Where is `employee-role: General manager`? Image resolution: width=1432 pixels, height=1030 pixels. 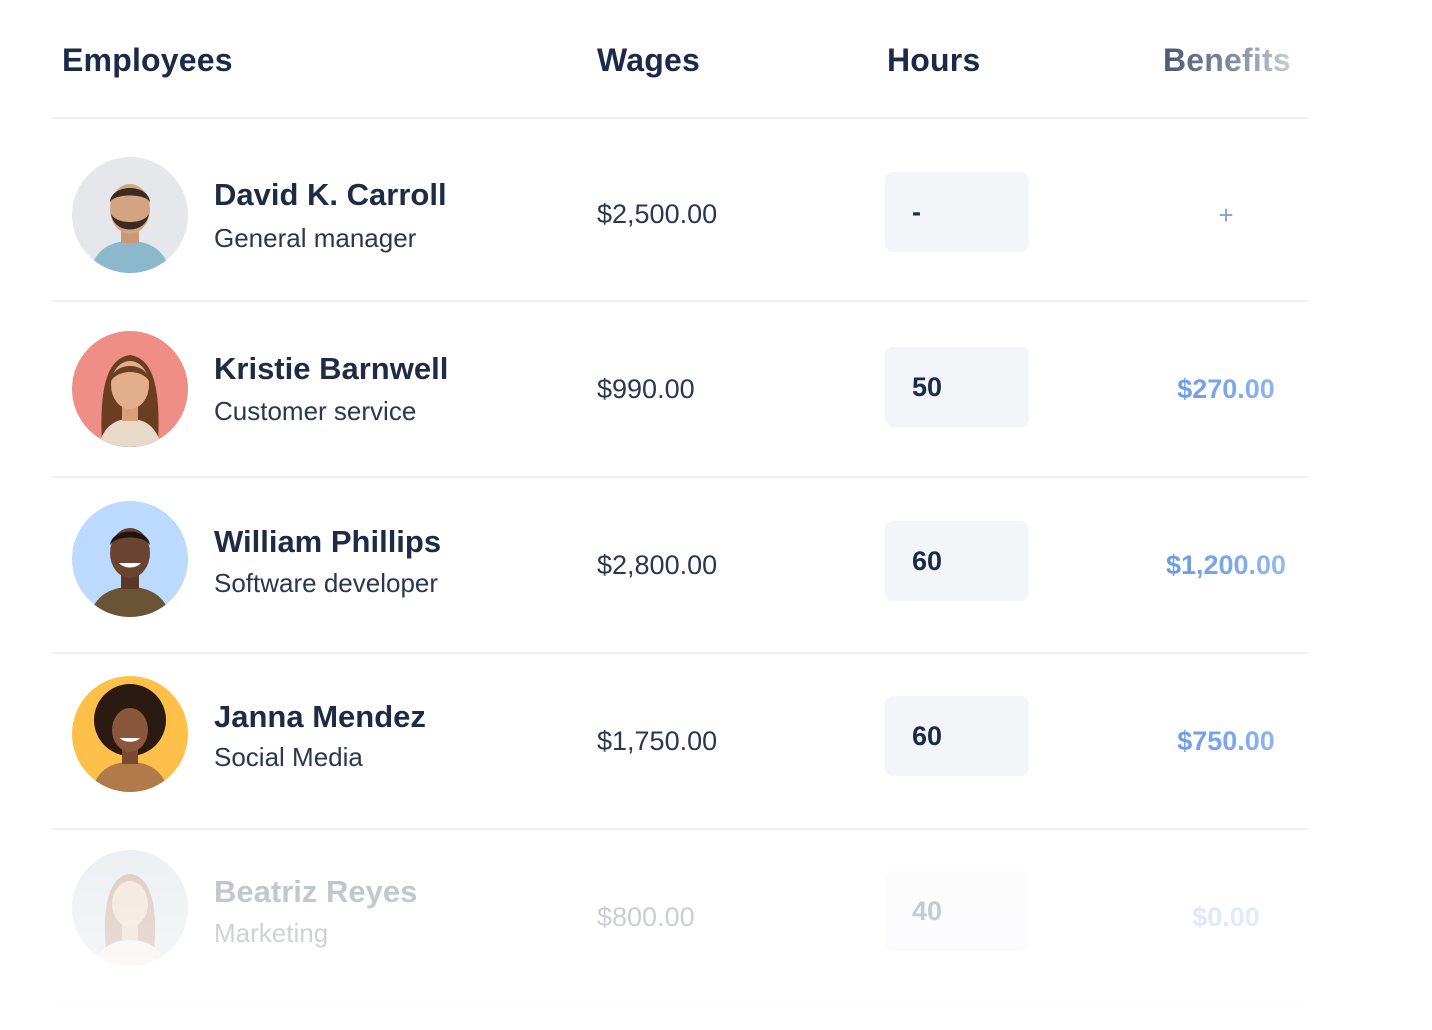 employee-role: General manager is located at coordinates (315, 238).